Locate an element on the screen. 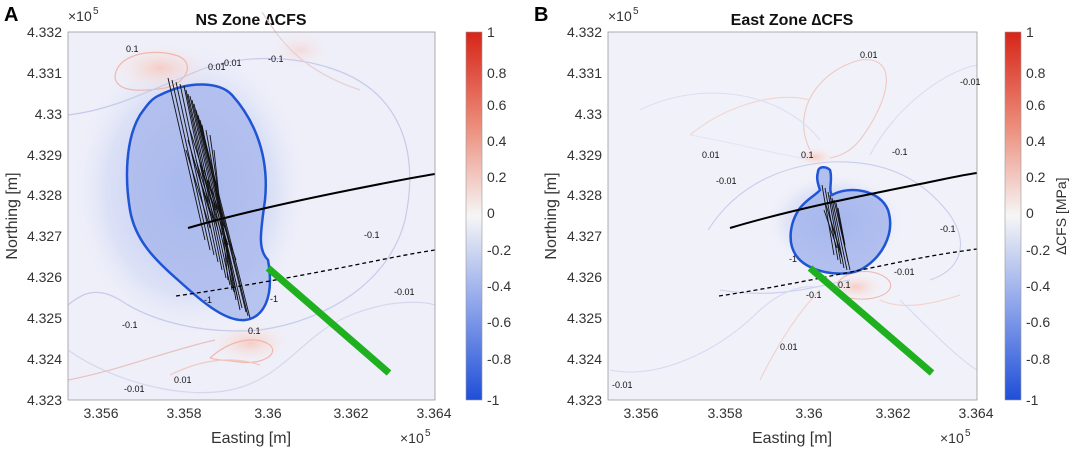  x-ticks-a: 3.356 3.358 3.36 3.362 3.364 is located at coordinates (267, 413).